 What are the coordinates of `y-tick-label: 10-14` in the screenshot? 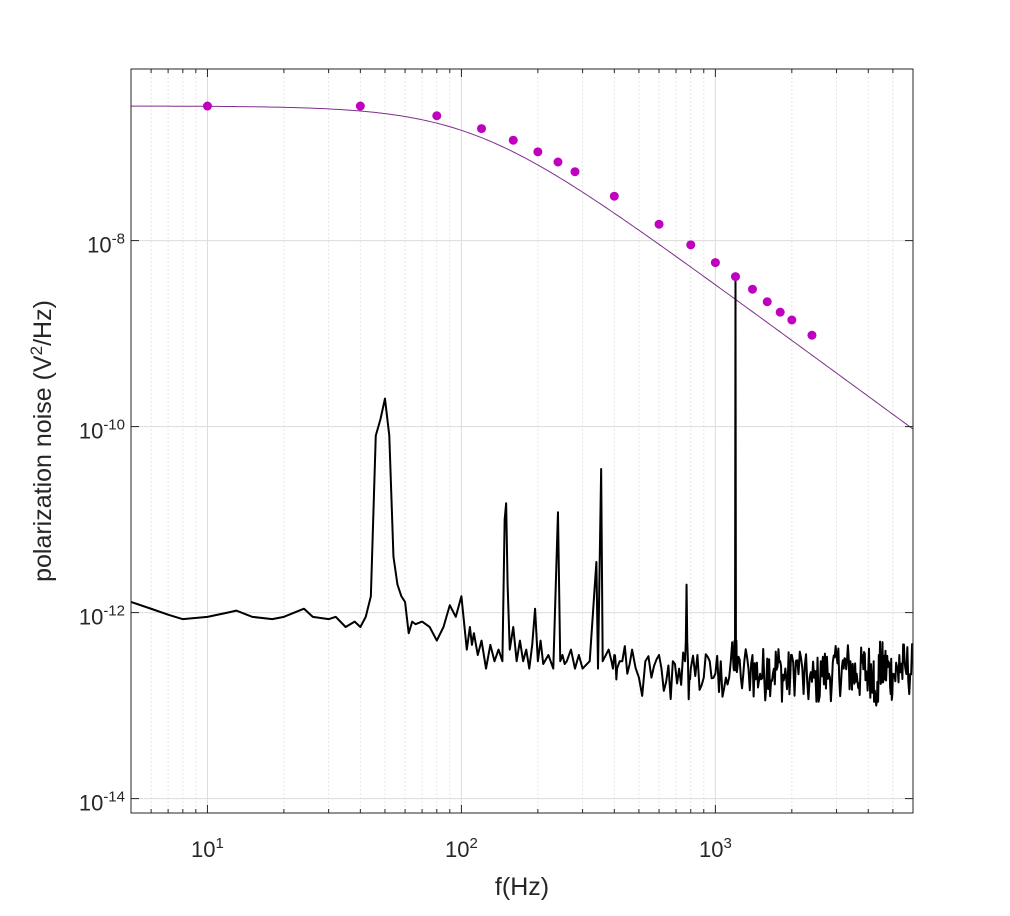 It's located at (102, 802).